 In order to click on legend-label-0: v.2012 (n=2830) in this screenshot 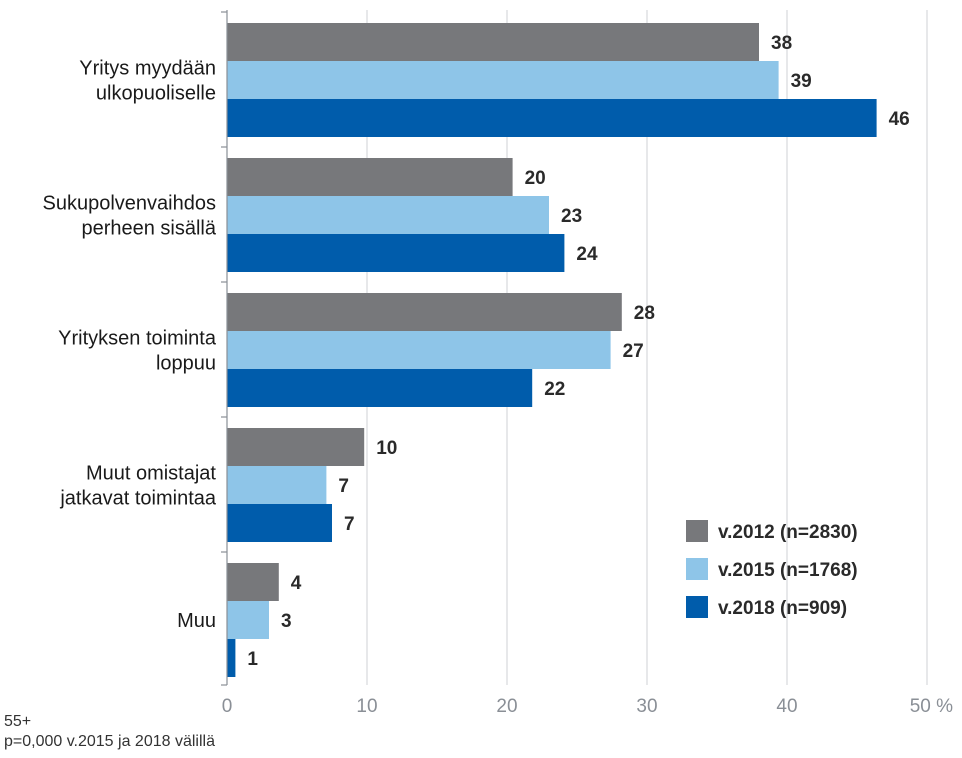, I will do `click(788, 532)`.